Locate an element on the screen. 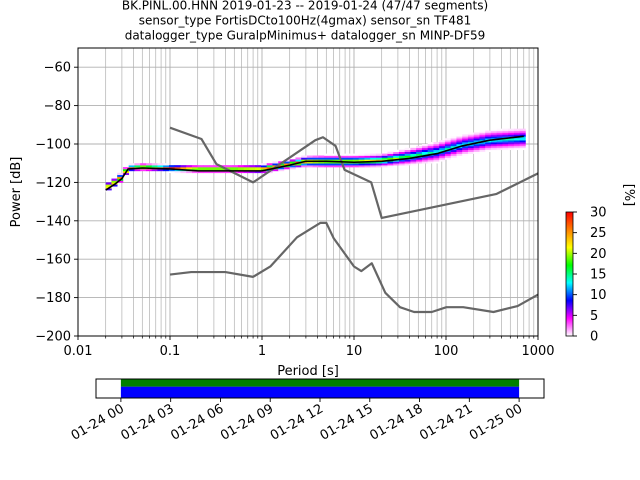 Image resolution: width=640 pixels, height=480 pixels. y-tick-label: −180 is located at coordinates (53, 298).